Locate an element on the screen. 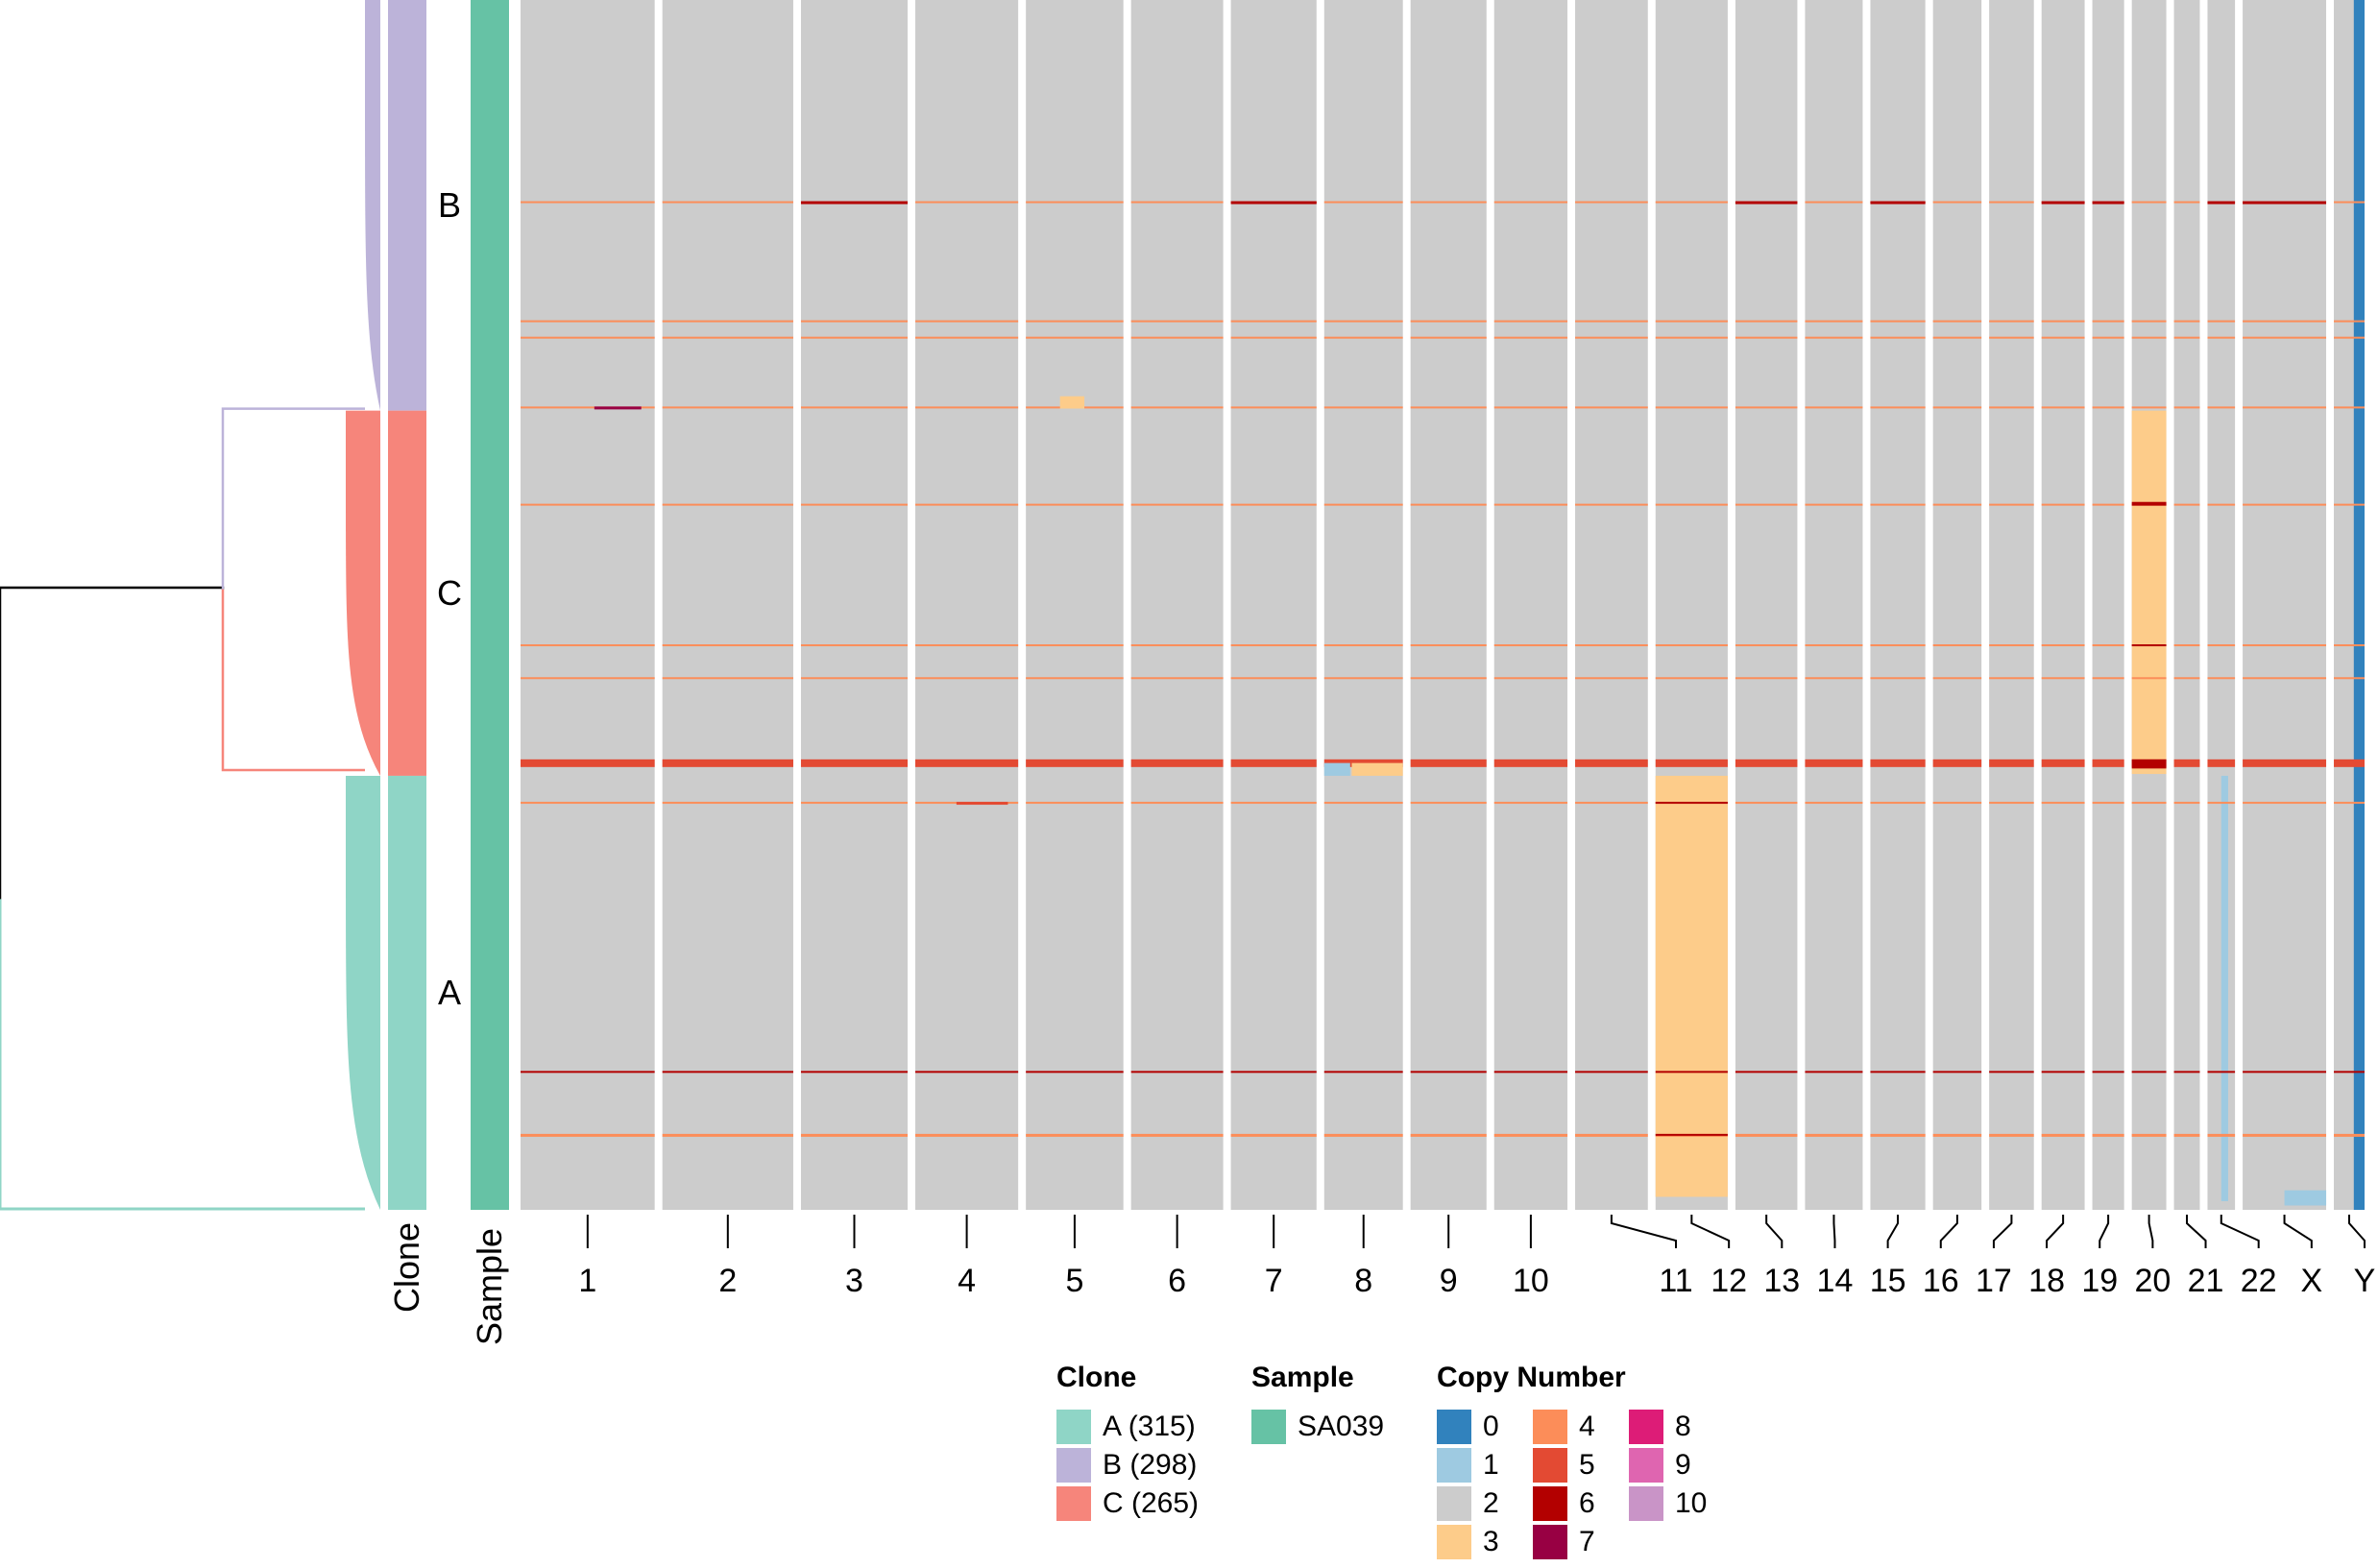 The height and width of the screenshot is (1568, 2378). outlier-cell-b2-chr17 is located at coordinates (2011, 321).